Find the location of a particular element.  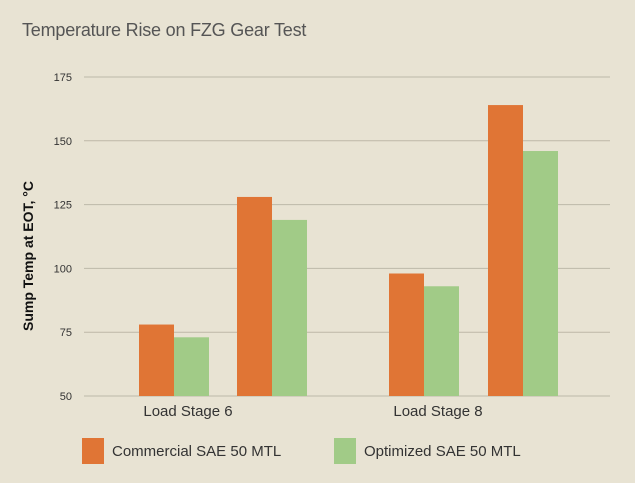

y-tick-label-175: 175 is located at coordinates (63, 78).